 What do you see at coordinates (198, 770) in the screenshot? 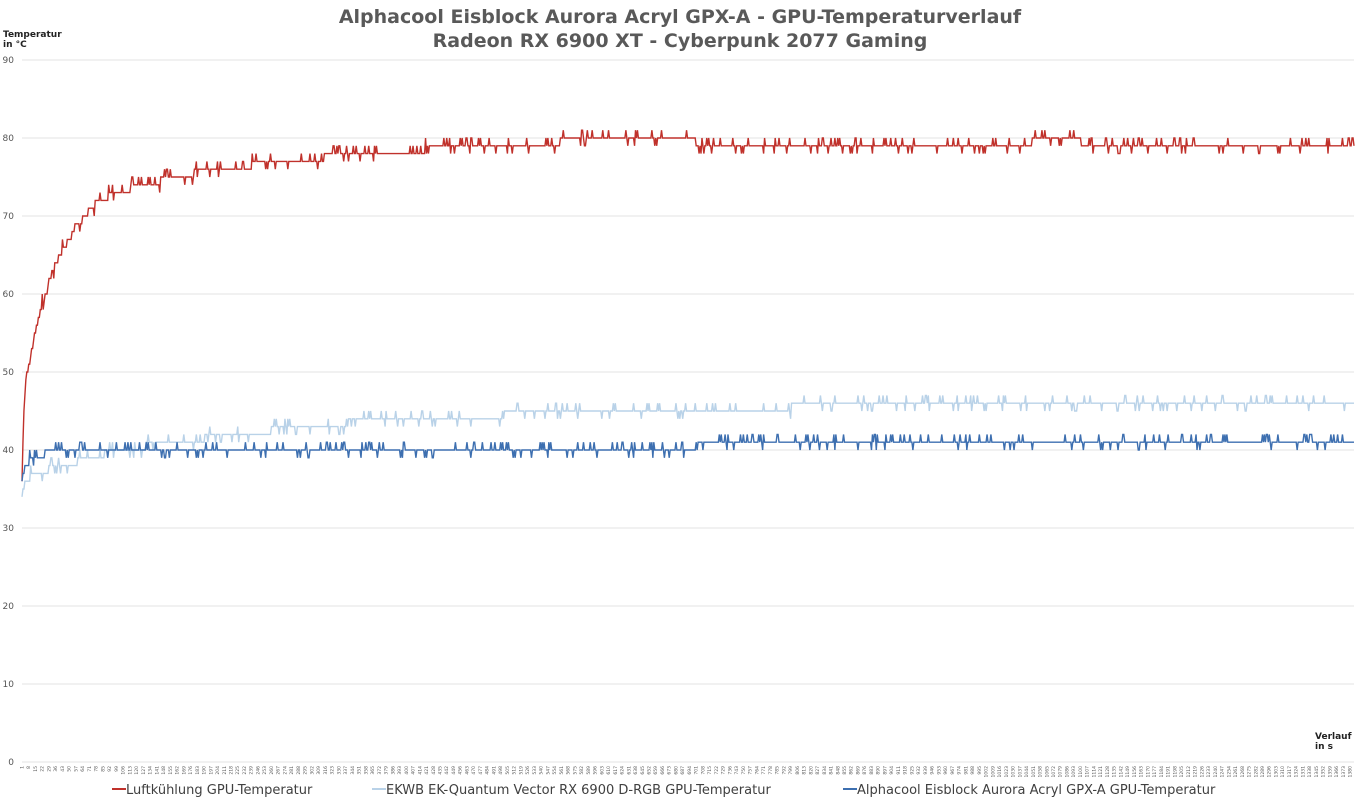
I see `x-tick-label: 183` at bounding box center [198, 770].